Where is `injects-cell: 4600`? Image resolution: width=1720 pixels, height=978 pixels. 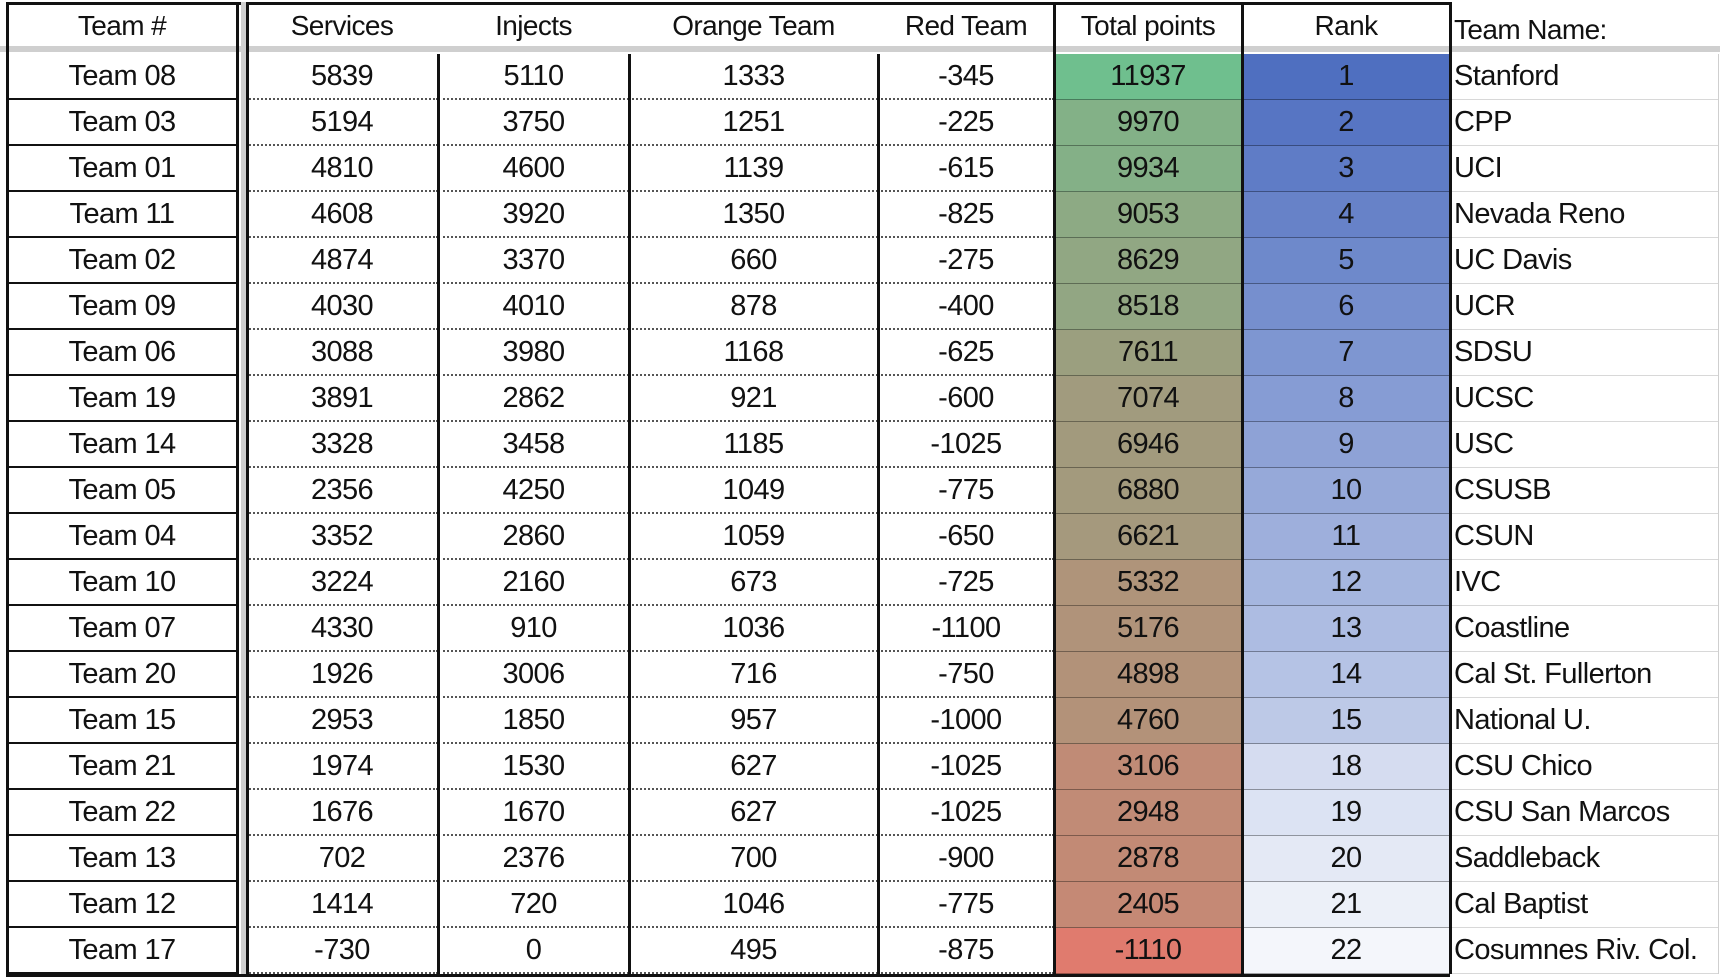
injects-cell: 4600 is located at coordinates (533, 169).